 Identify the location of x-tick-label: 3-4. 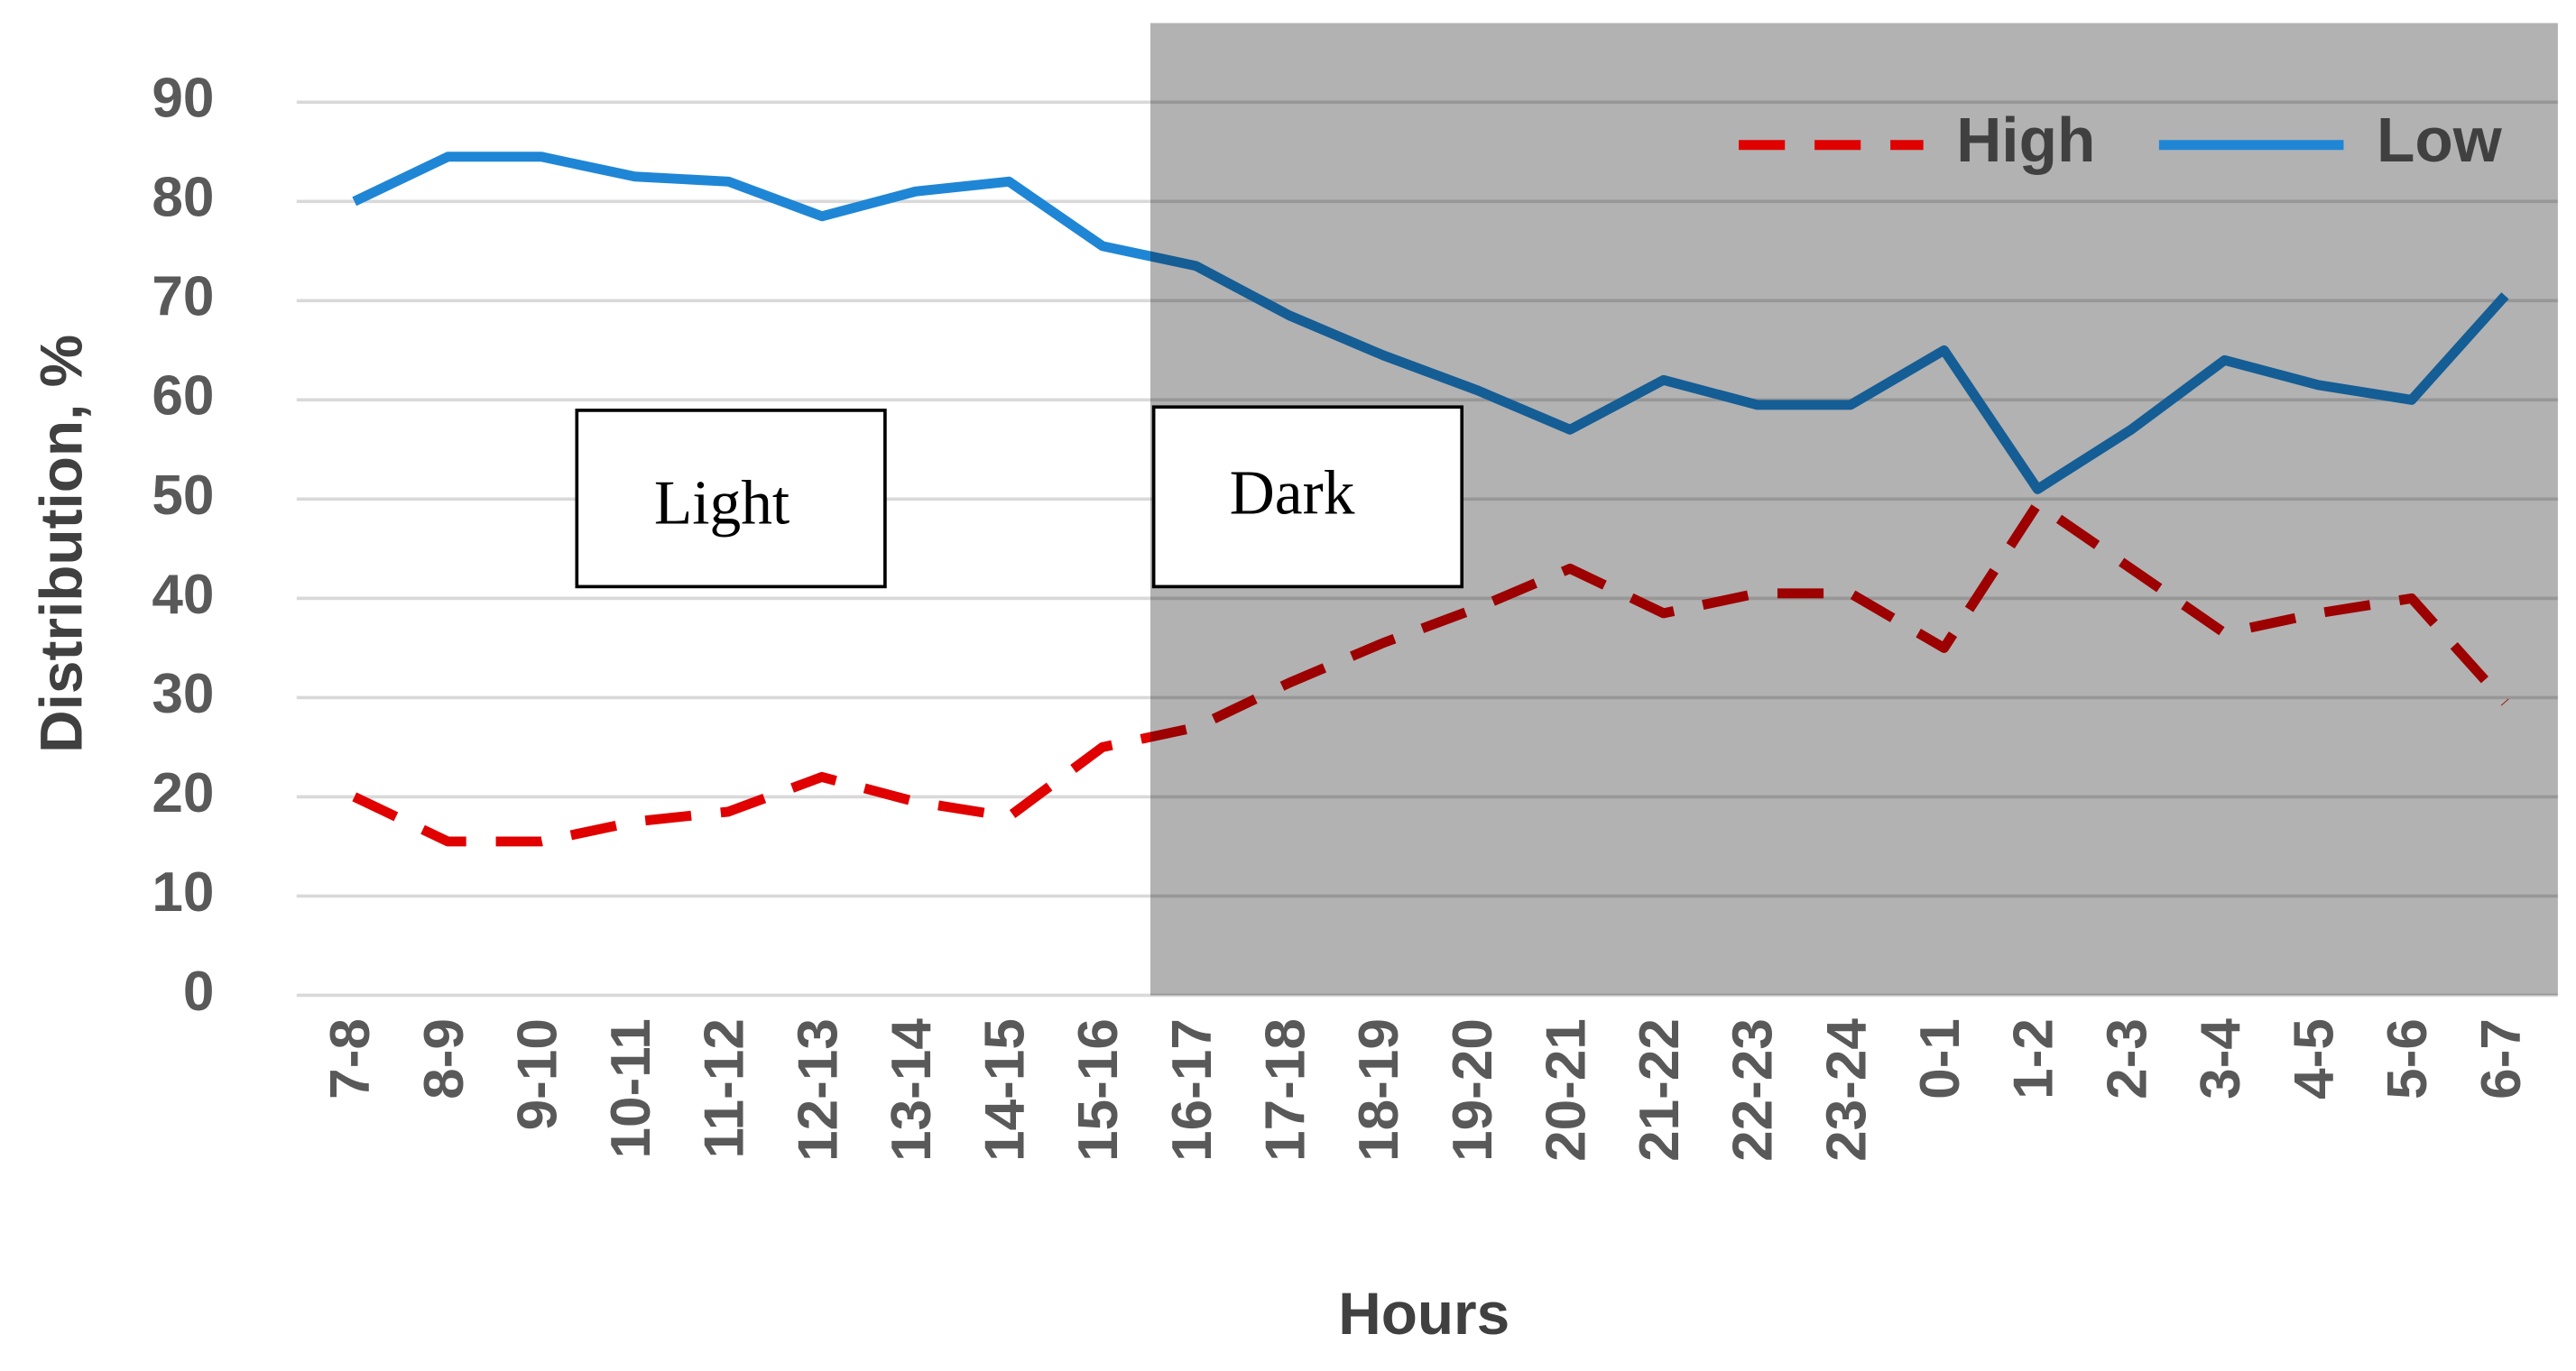
(2221, 1059).